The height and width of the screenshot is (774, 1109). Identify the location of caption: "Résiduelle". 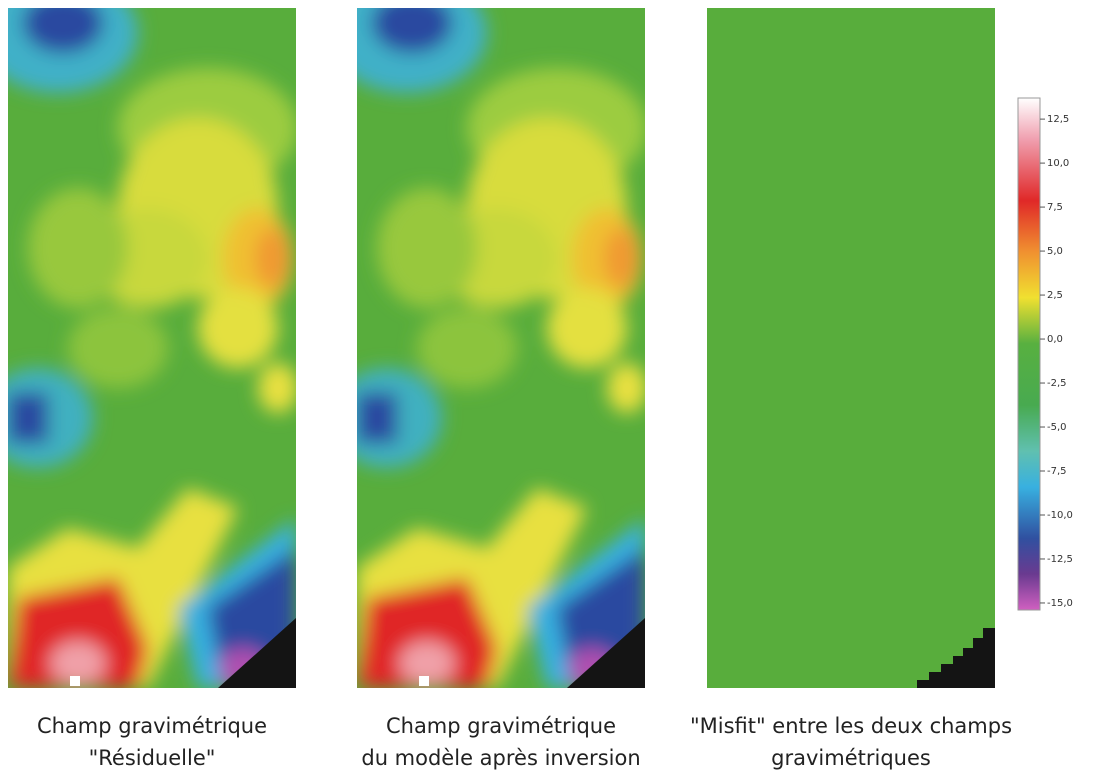
(152, 758).